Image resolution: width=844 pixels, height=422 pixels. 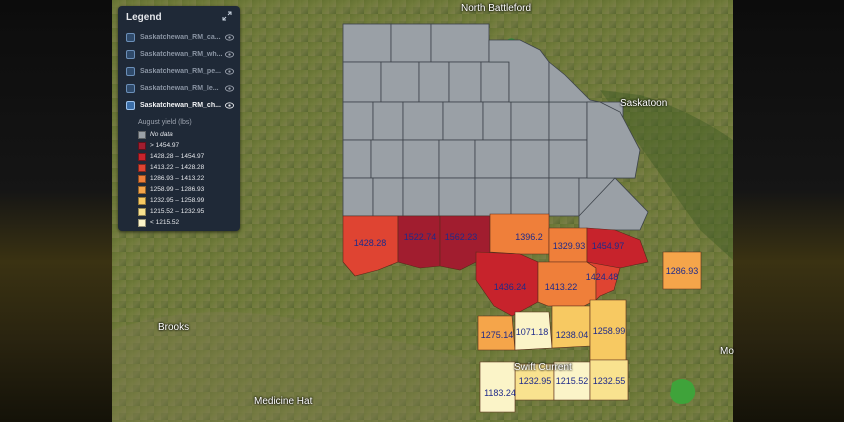 I want to click on legend-class: No data, so click(x=155, y=134).